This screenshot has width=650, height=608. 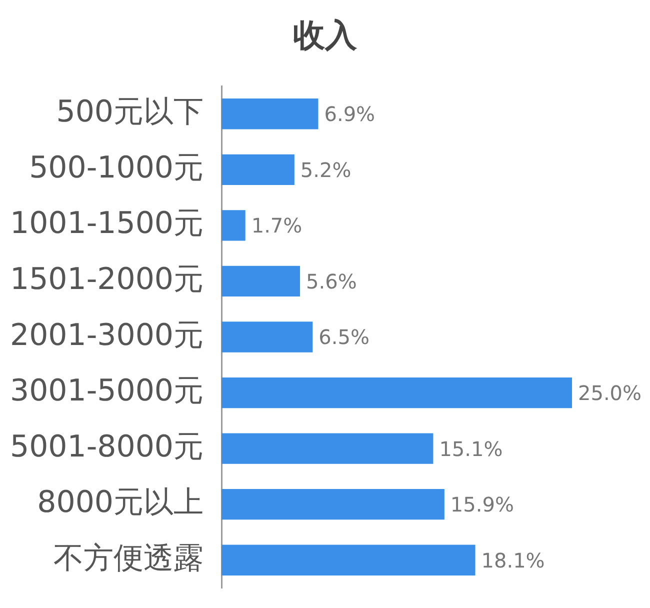 What do you see at coordinates (107, 446) in the screenshot?
I see `y-tick-label: 5001-8000元` at bounding box center [107, 446].